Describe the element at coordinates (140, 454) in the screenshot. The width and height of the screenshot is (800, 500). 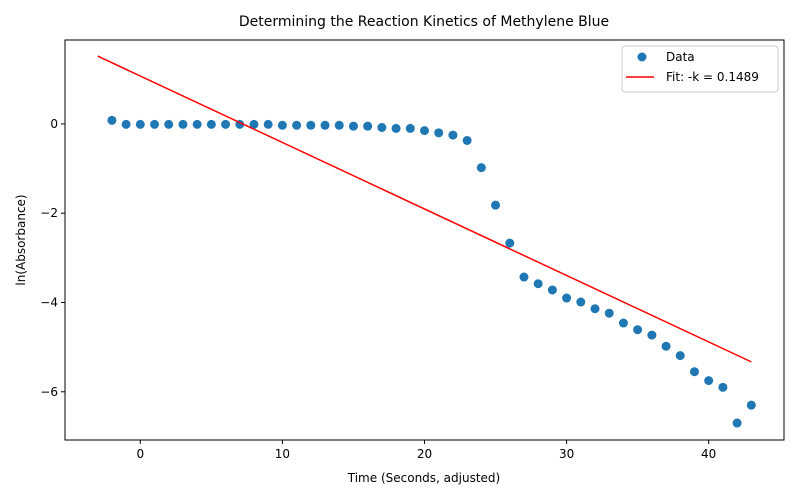
I see `x-tick-label: 0` at that location.